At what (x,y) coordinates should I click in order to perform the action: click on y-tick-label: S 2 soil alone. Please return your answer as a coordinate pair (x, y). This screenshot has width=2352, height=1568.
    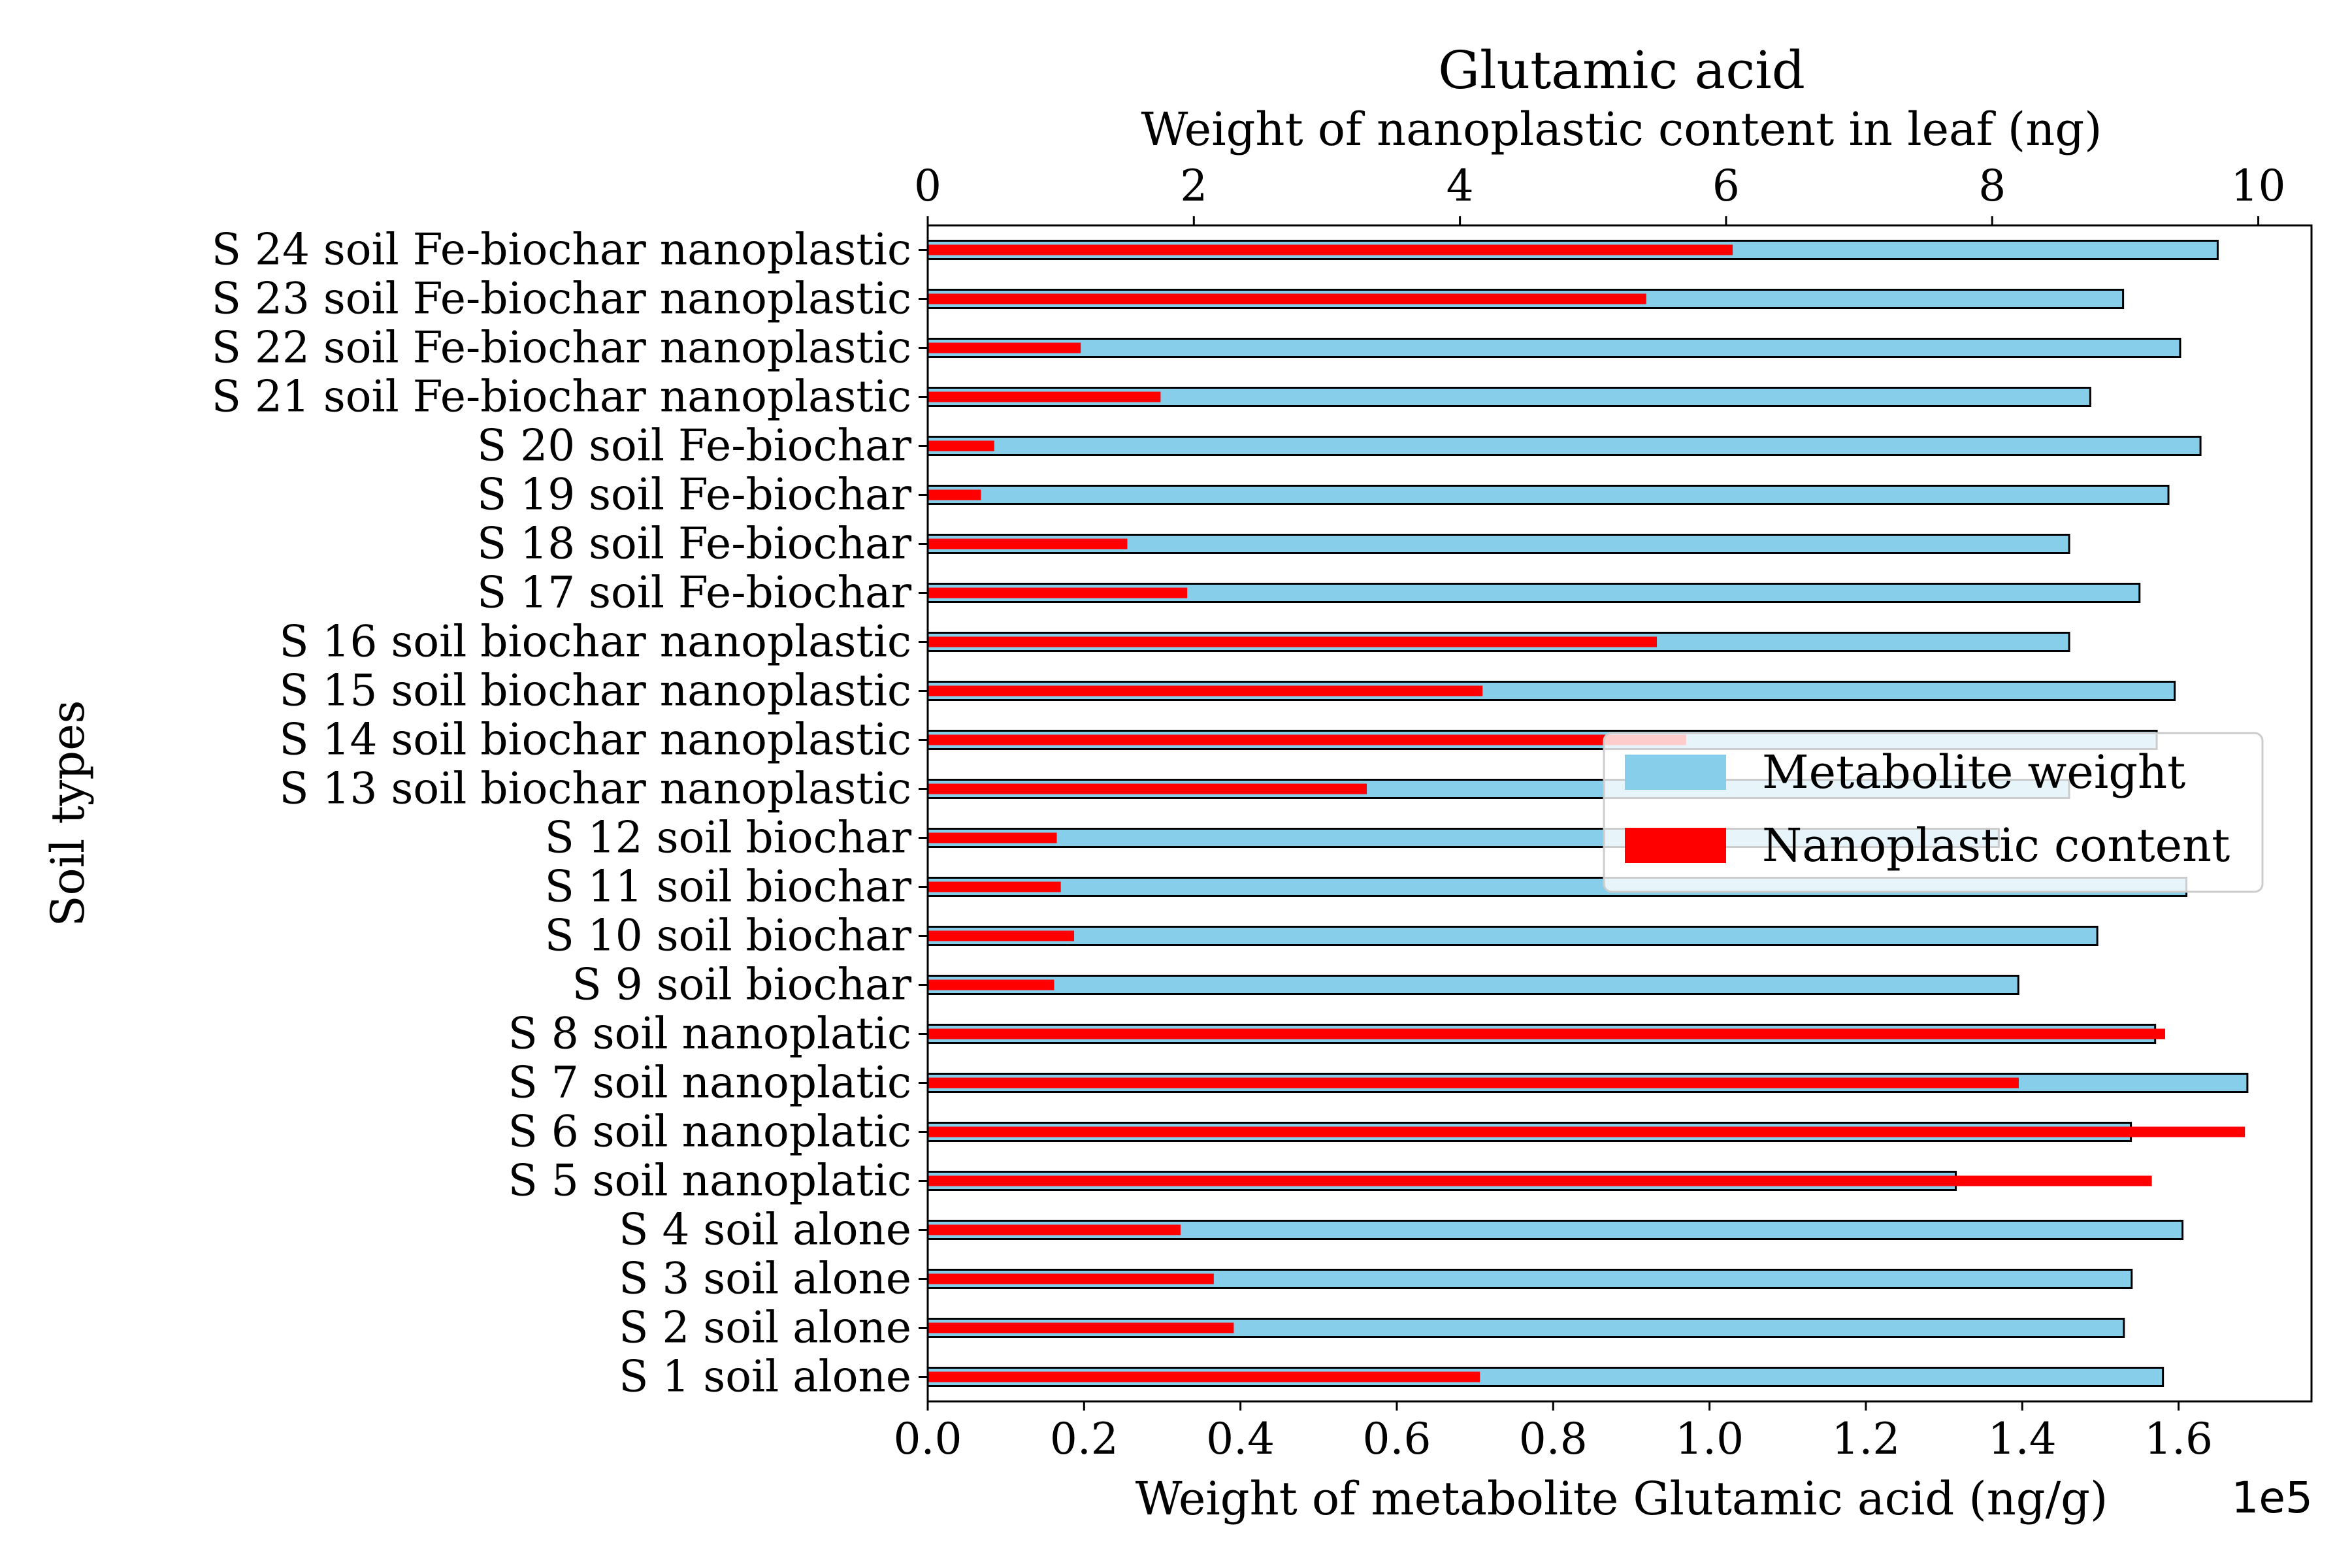
    Looking at the image, I should click on (765, 1328).